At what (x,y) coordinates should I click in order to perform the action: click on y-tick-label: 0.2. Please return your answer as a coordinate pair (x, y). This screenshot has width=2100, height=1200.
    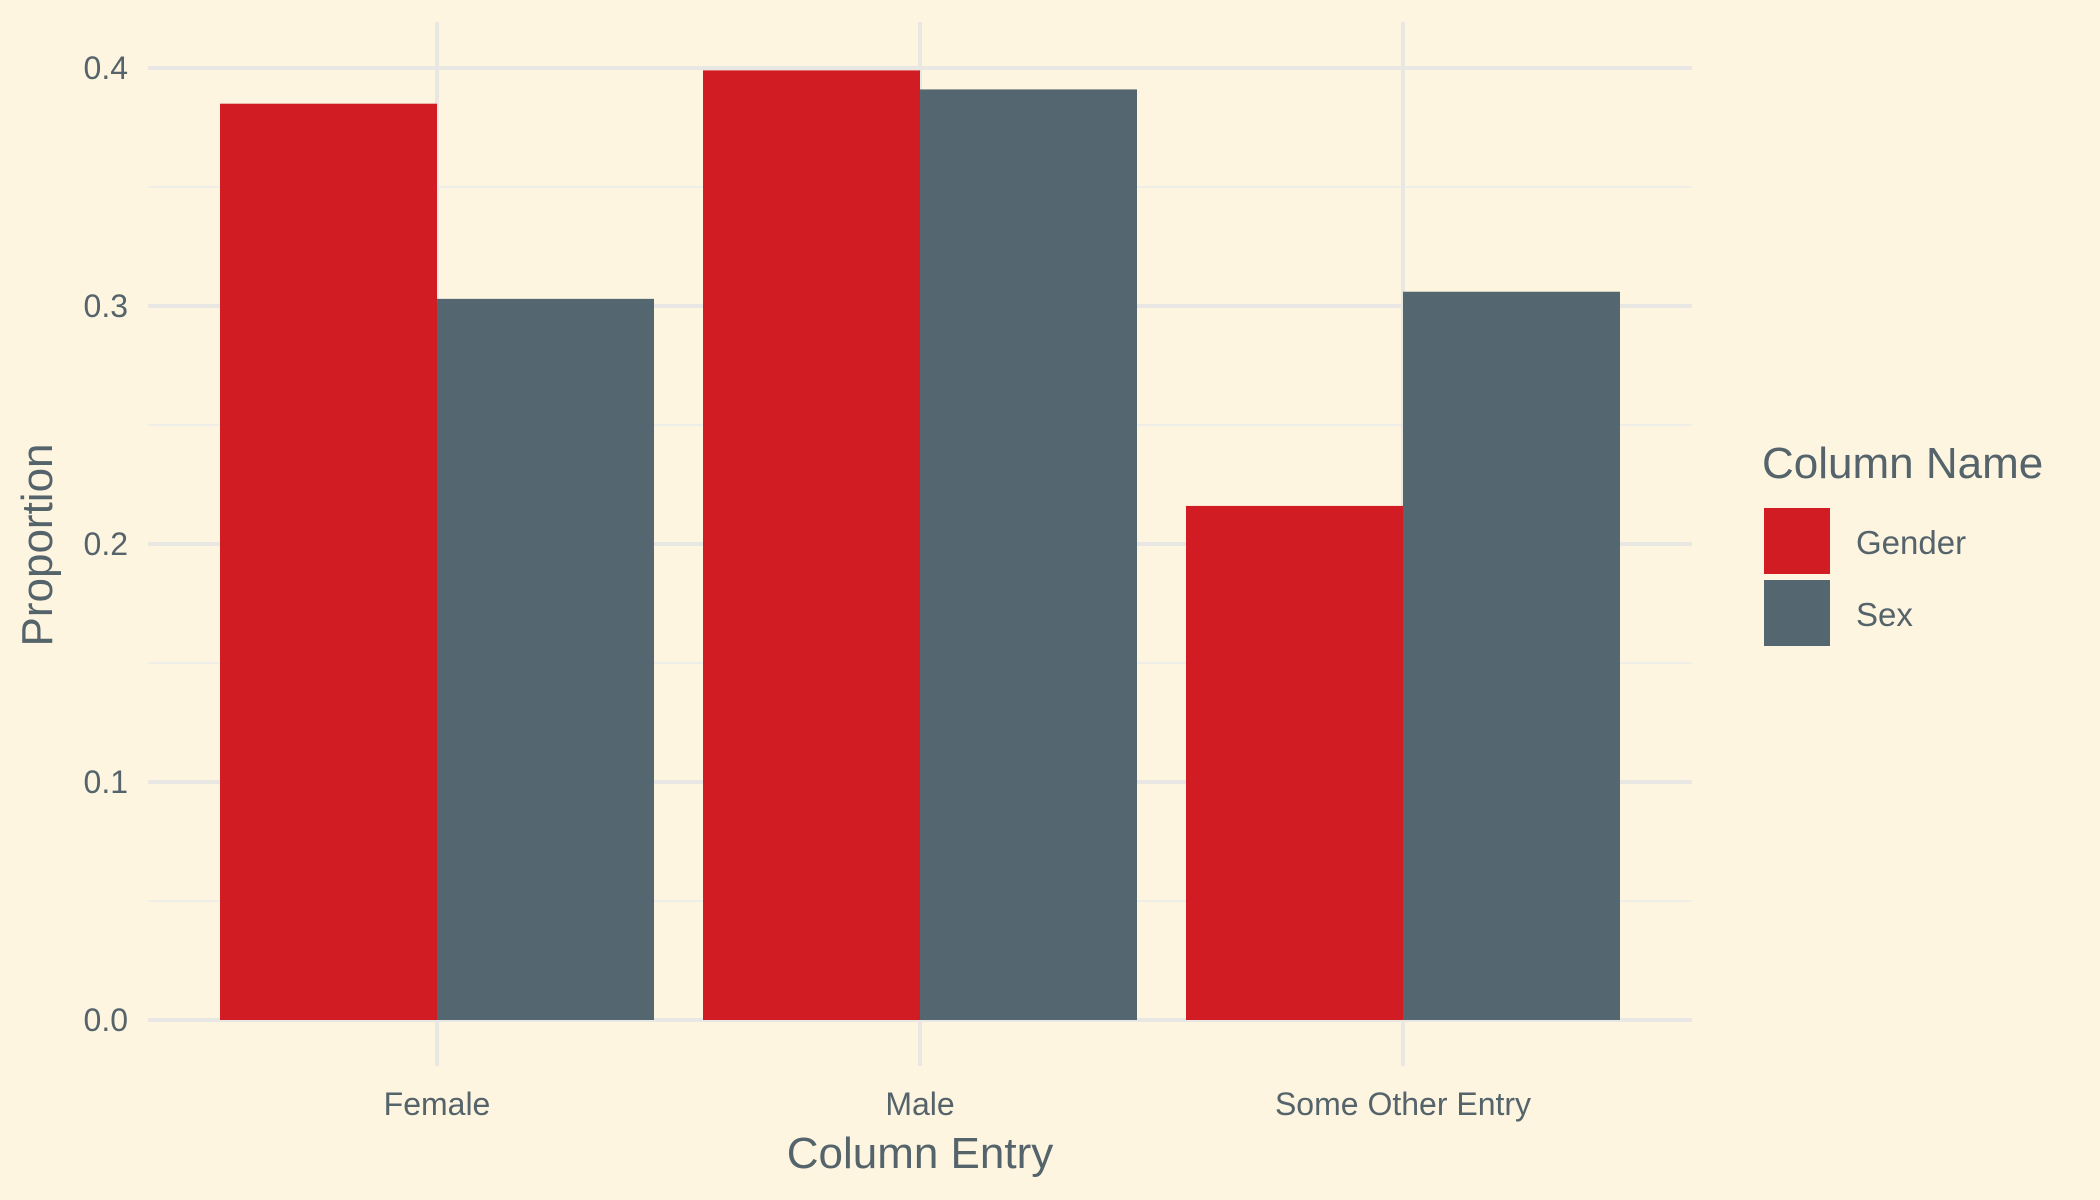
    Looking at the image, I should click on (106, 544).